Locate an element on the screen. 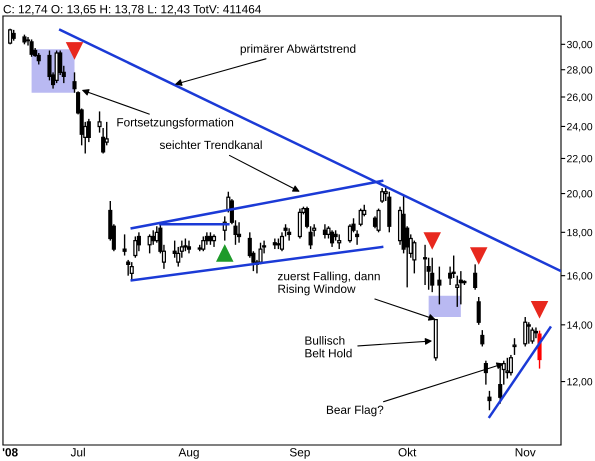 This screenshot has width=595, height=461. x-tick-label: Aug is located at coordinates (188, 453).